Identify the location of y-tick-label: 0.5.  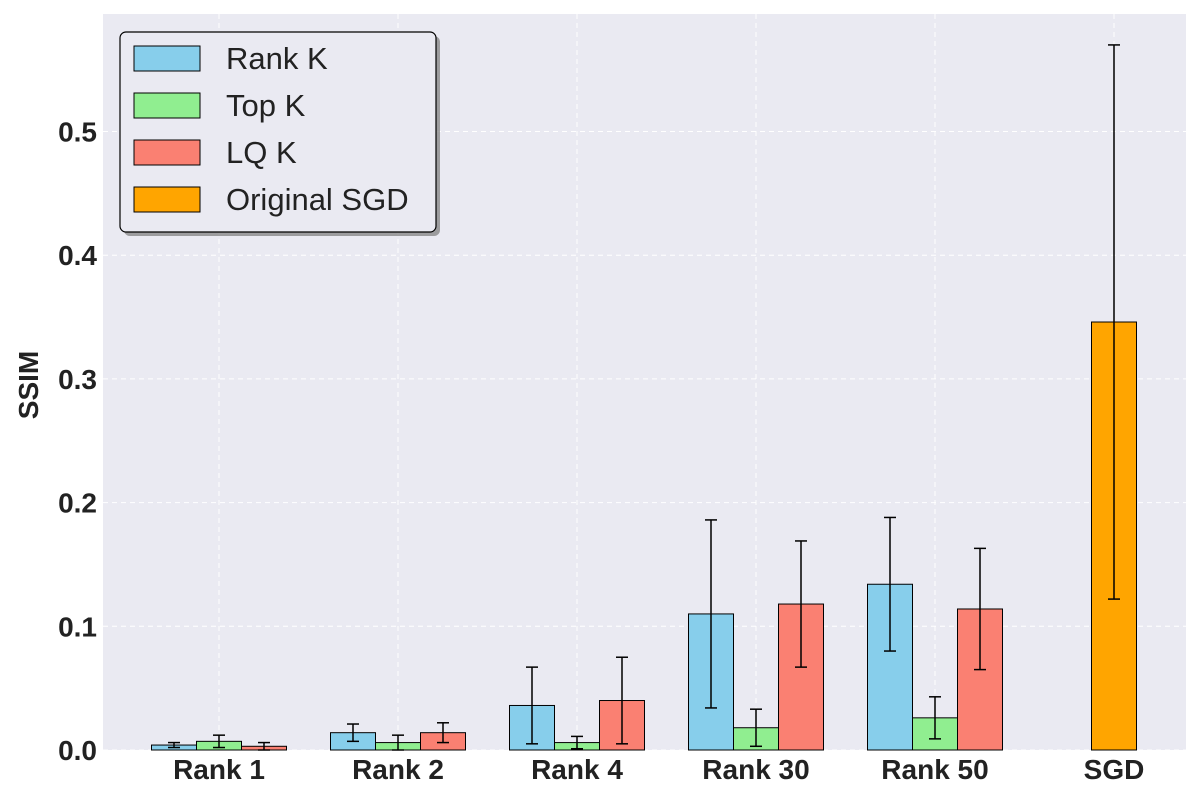
(77, 132).